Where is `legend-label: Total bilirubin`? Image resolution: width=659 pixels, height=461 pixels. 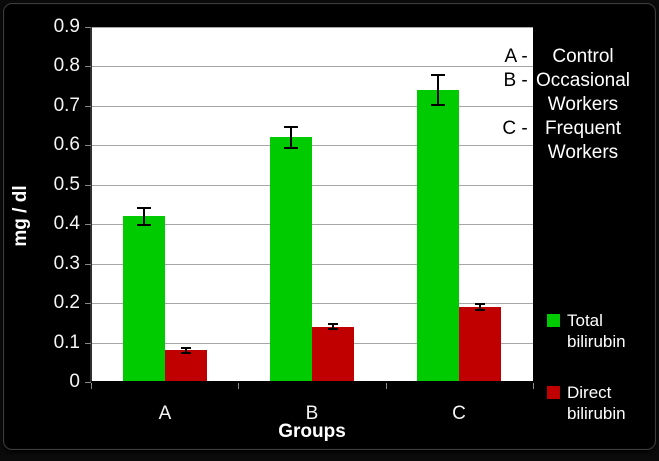 legend-label: Total bilirubin is located at coordinates (596, 331).